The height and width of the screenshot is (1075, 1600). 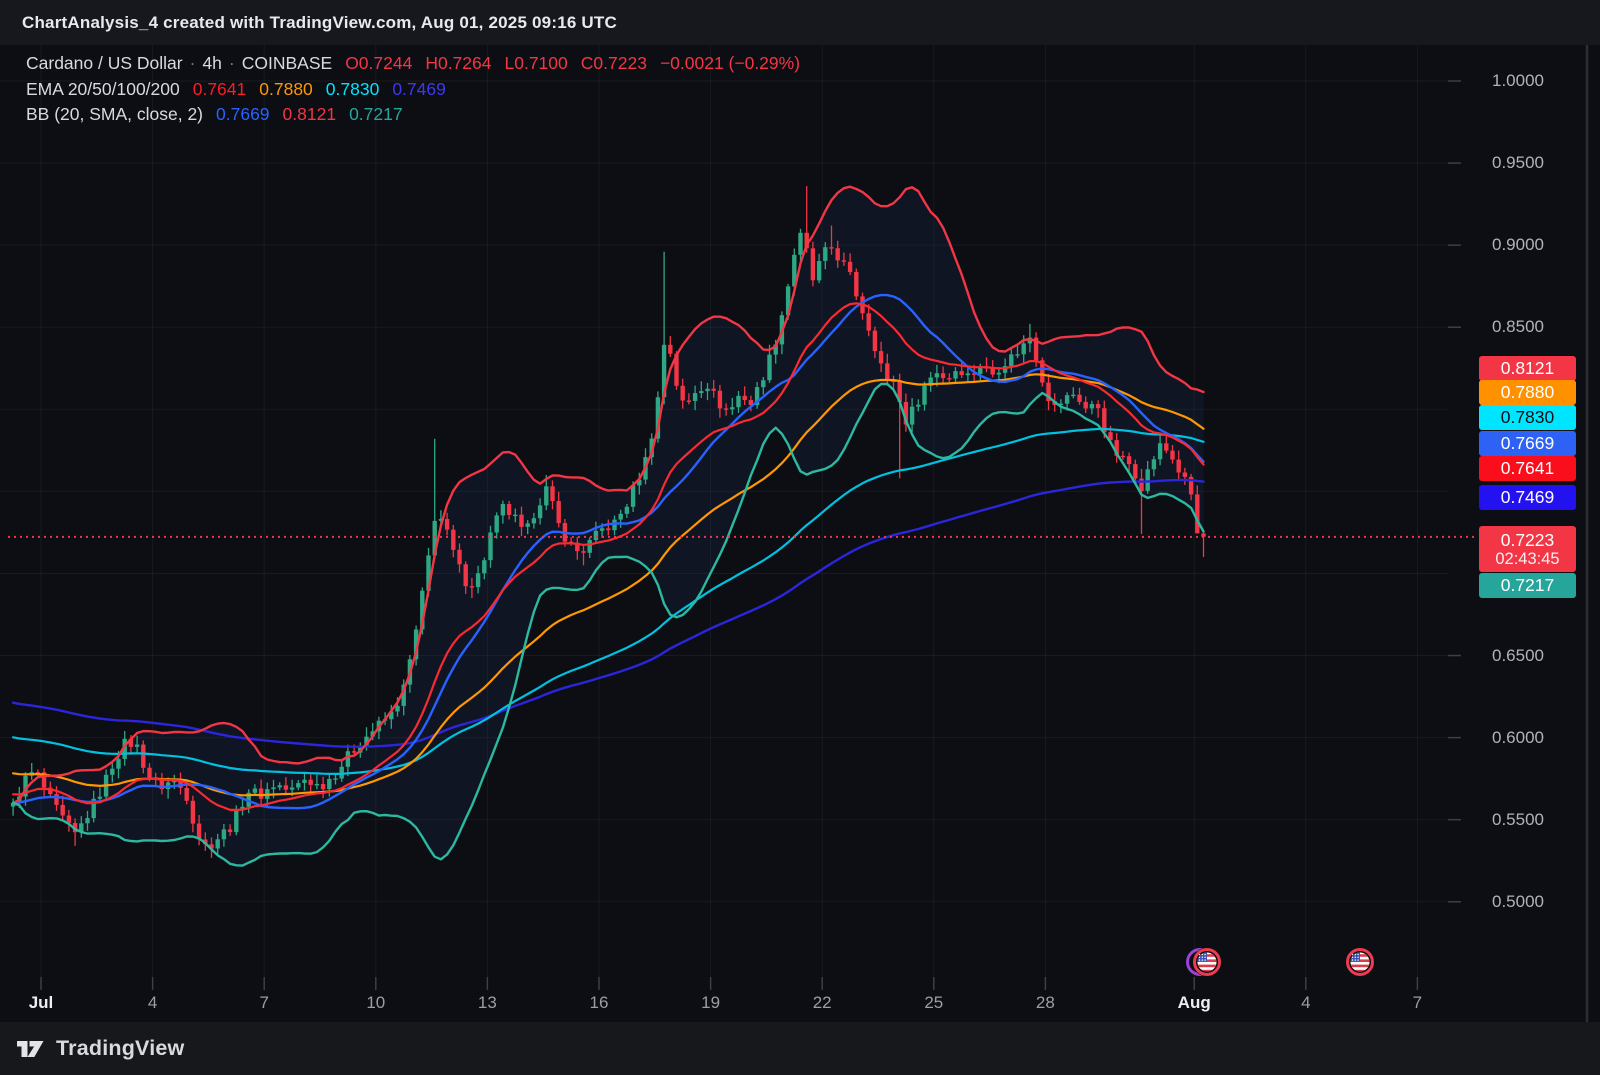 I want to click on price-tag-0.7223: 0.7223 02:43:45, so click(x=1527, y=549).